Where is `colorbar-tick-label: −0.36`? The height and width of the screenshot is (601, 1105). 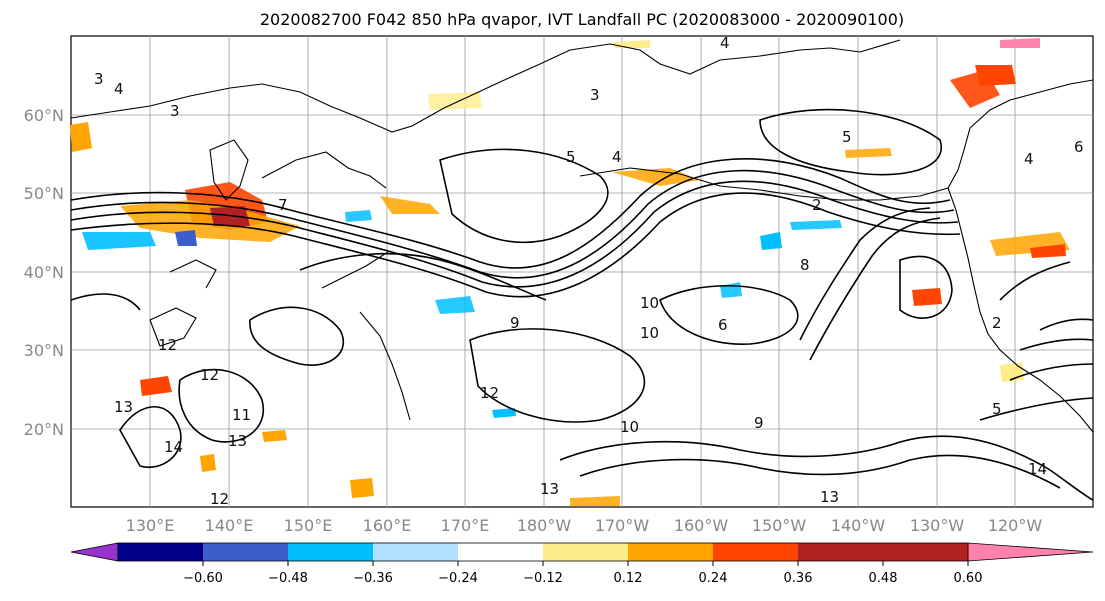
colorbar-tick-label: −0.36 is located at coordinates (373, 578).